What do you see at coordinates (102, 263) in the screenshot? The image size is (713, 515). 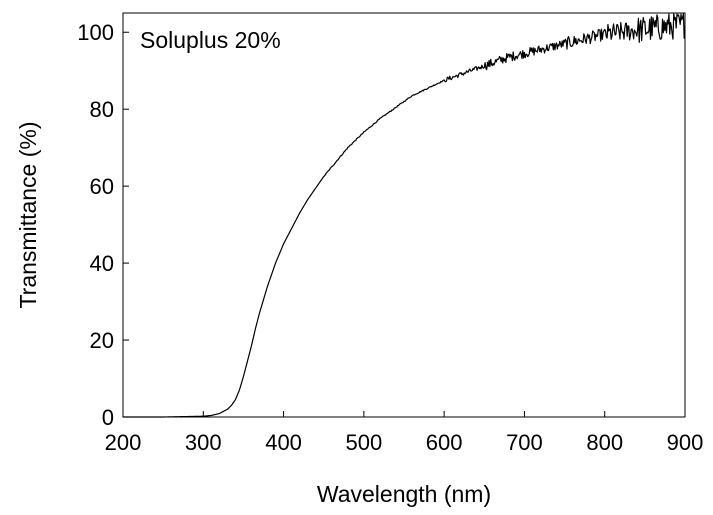 I see `y-tick-label: 40` at bounding box center [102, 263].